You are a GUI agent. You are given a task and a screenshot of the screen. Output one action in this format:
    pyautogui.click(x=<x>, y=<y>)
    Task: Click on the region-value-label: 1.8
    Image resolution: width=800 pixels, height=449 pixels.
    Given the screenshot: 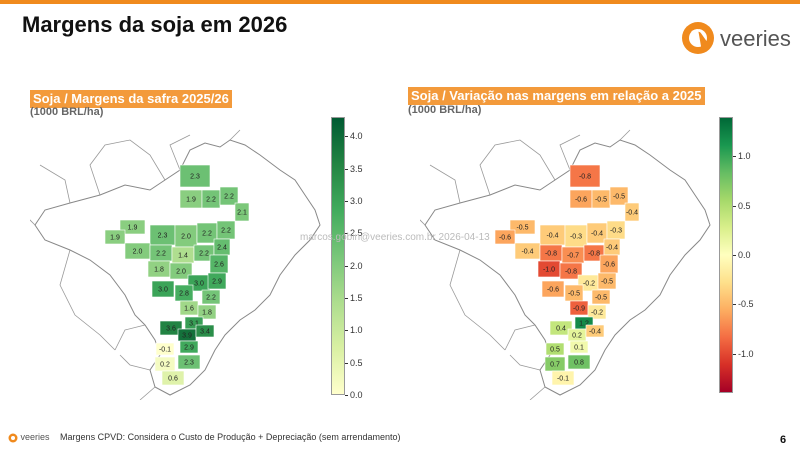 What is the action you would take?
    pyautogui.click(x=159, y=270)
    